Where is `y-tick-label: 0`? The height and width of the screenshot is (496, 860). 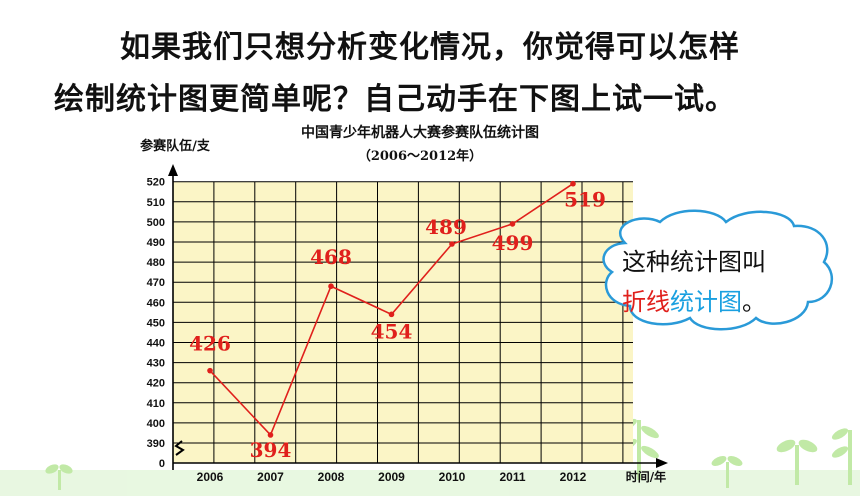
y-tick-label: 0 is located at coordinates (162, 464).